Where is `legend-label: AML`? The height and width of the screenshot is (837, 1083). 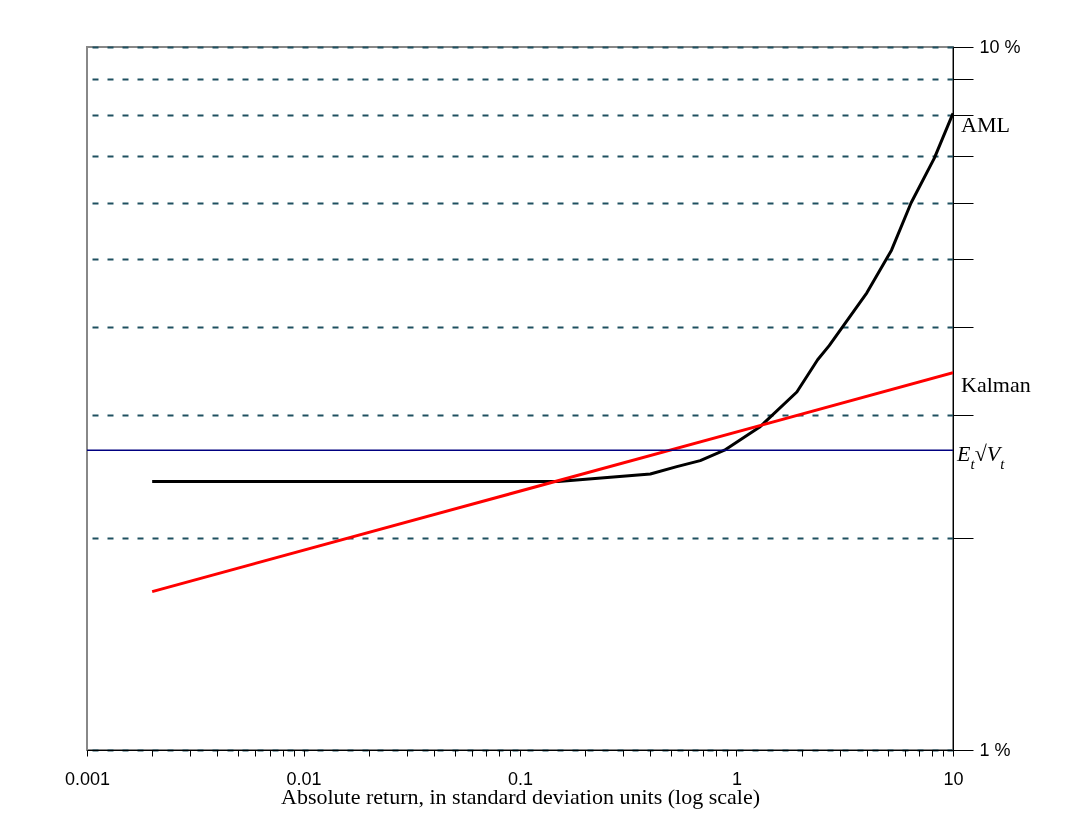
legend-label: AML is located at coordinates (985, 125).